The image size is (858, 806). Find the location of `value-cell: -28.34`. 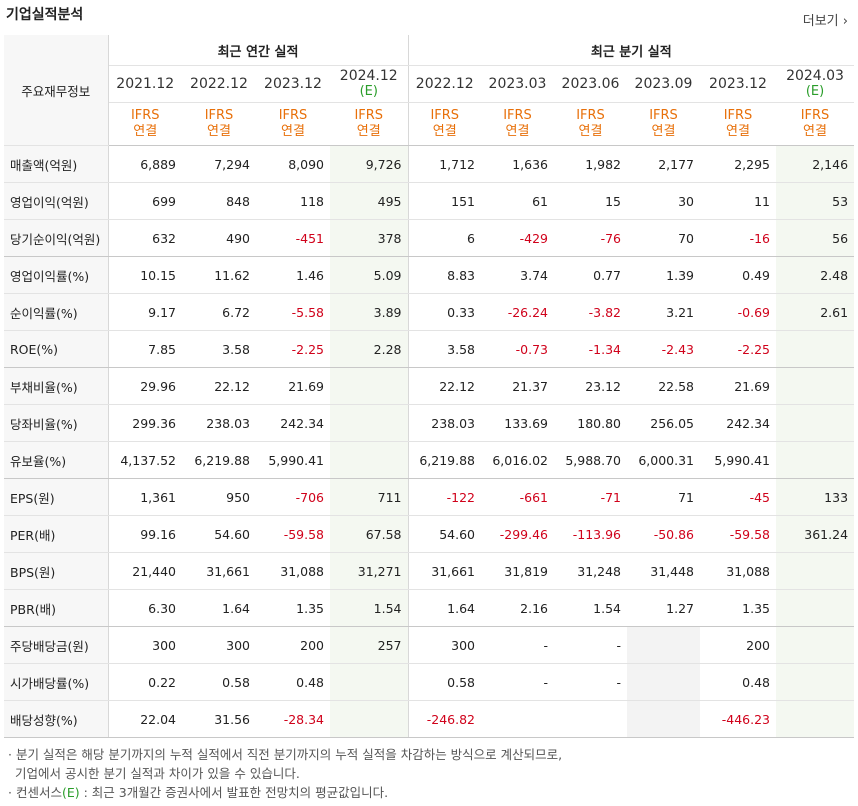

value-cell: -28.34 is located at coordinates (293, 719).